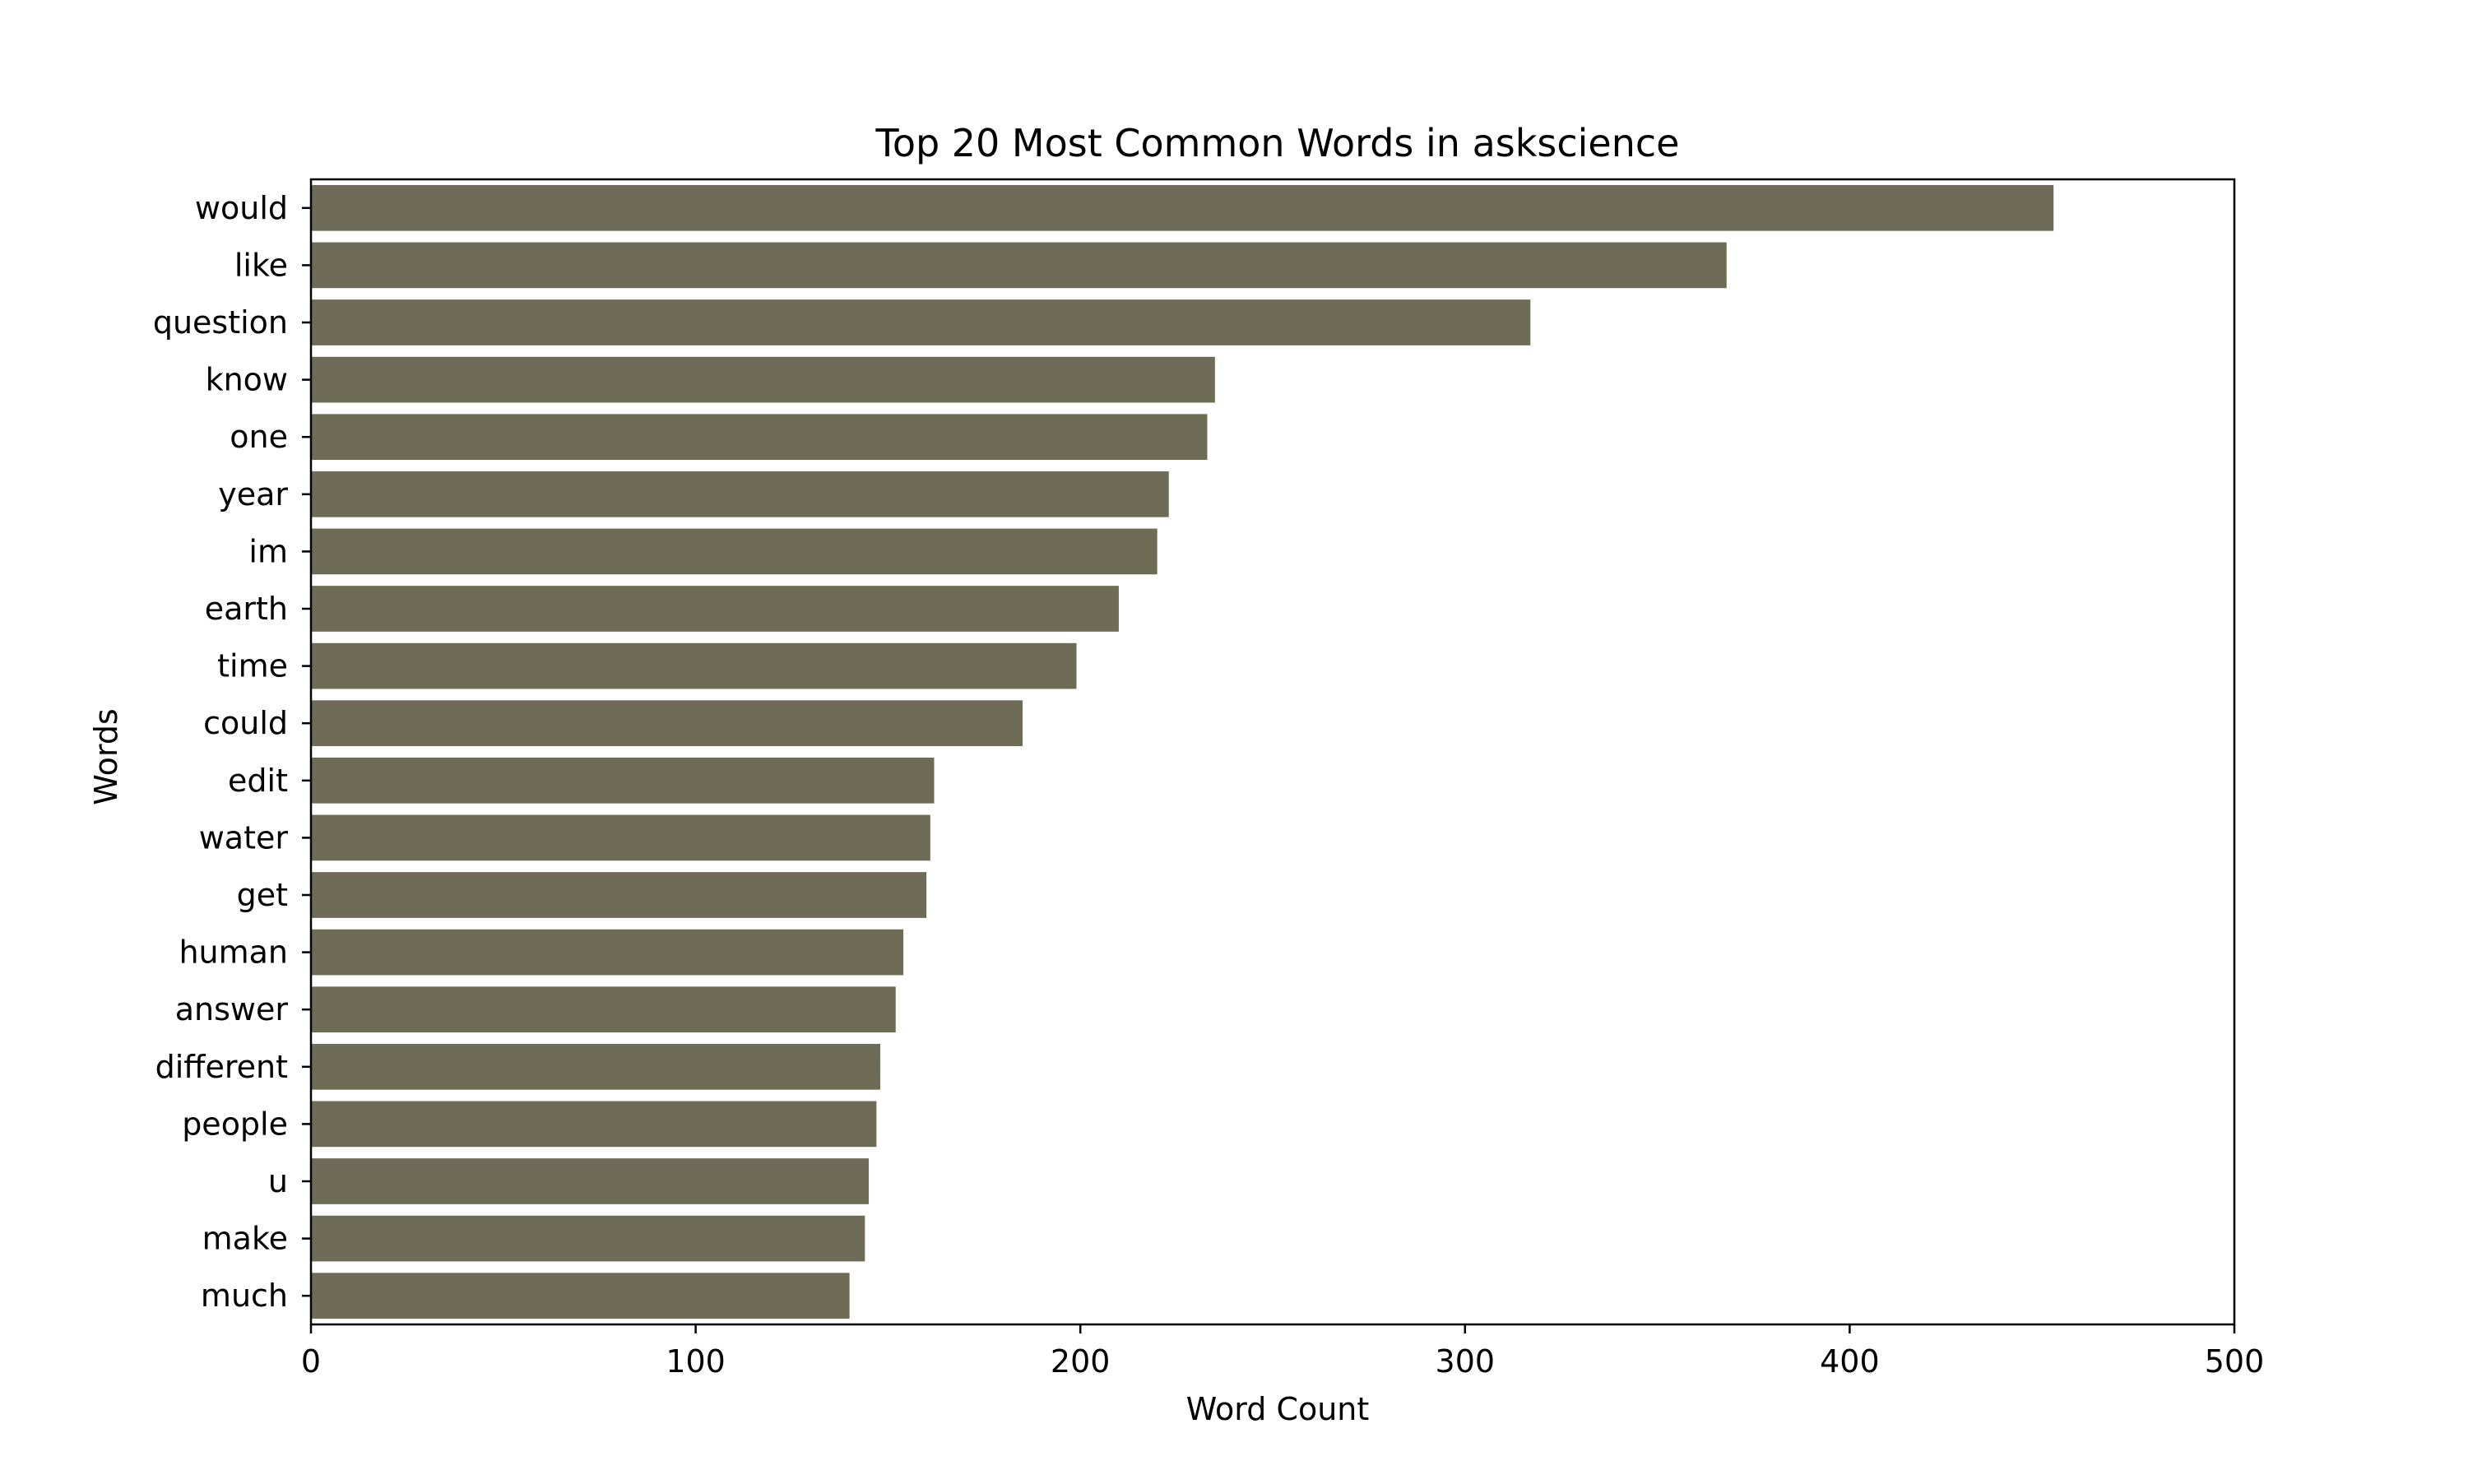  I want to click on bar-people, so click(594, 1124).